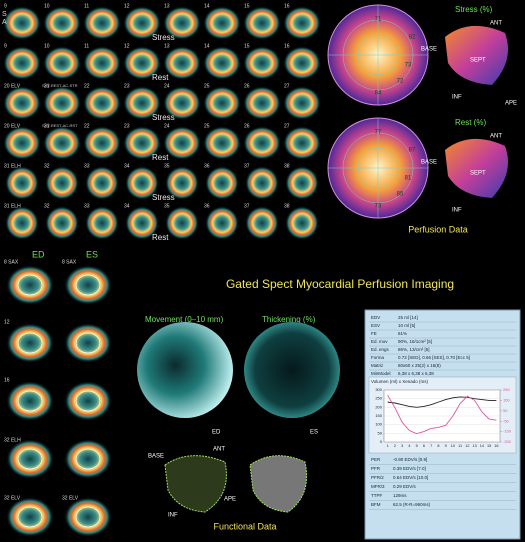 The height and width of the screenshot is (542, 525). I want to click on gated-label: 8 SAX, so click(11, 262).